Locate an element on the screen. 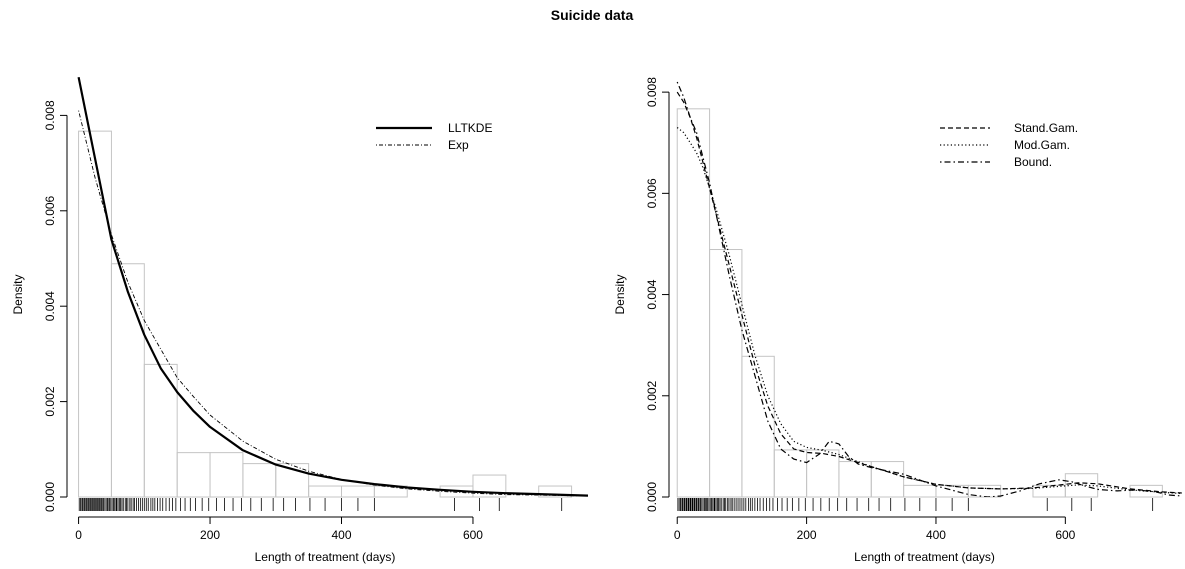 The width and height of the screenshot is (1185, 569). right-y-tick-label: 0.002 is located at coordinates (652, 395).